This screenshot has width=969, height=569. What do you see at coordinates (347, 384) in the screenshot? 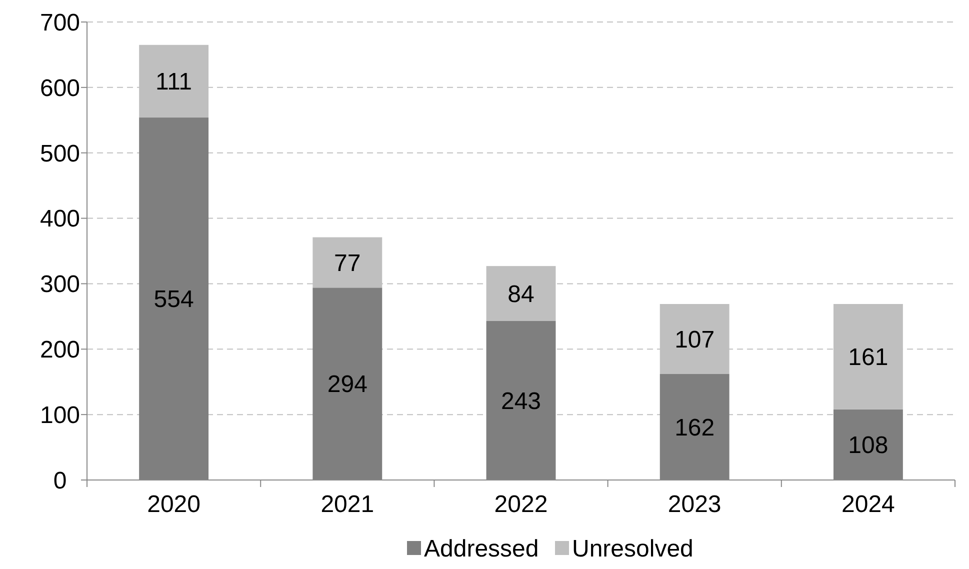
I see `data-label: 294` at bounding box center [347, 384].